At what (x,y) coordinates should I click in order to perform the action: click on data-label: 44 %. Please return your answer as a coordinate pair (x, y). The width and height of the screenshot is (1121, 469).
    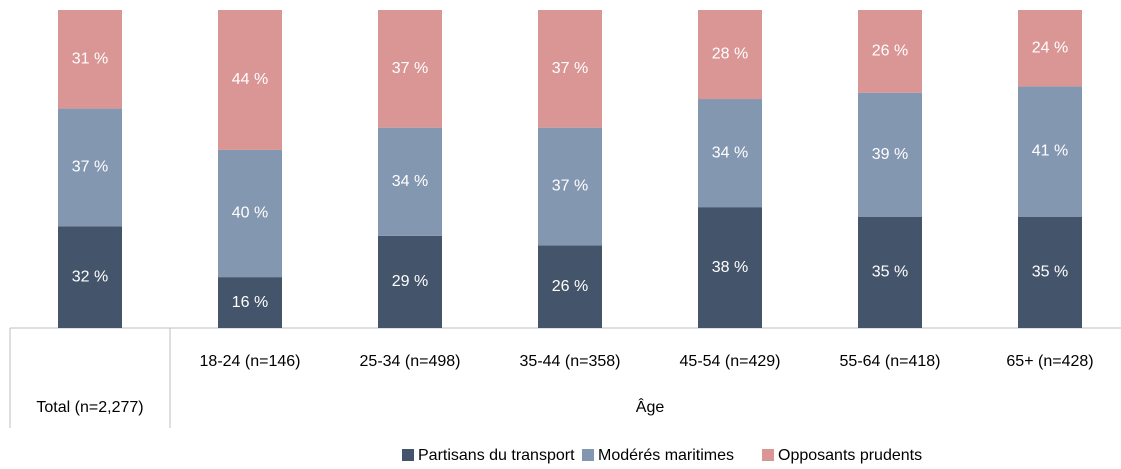
    Looking at the image, I should click on (250, 79).